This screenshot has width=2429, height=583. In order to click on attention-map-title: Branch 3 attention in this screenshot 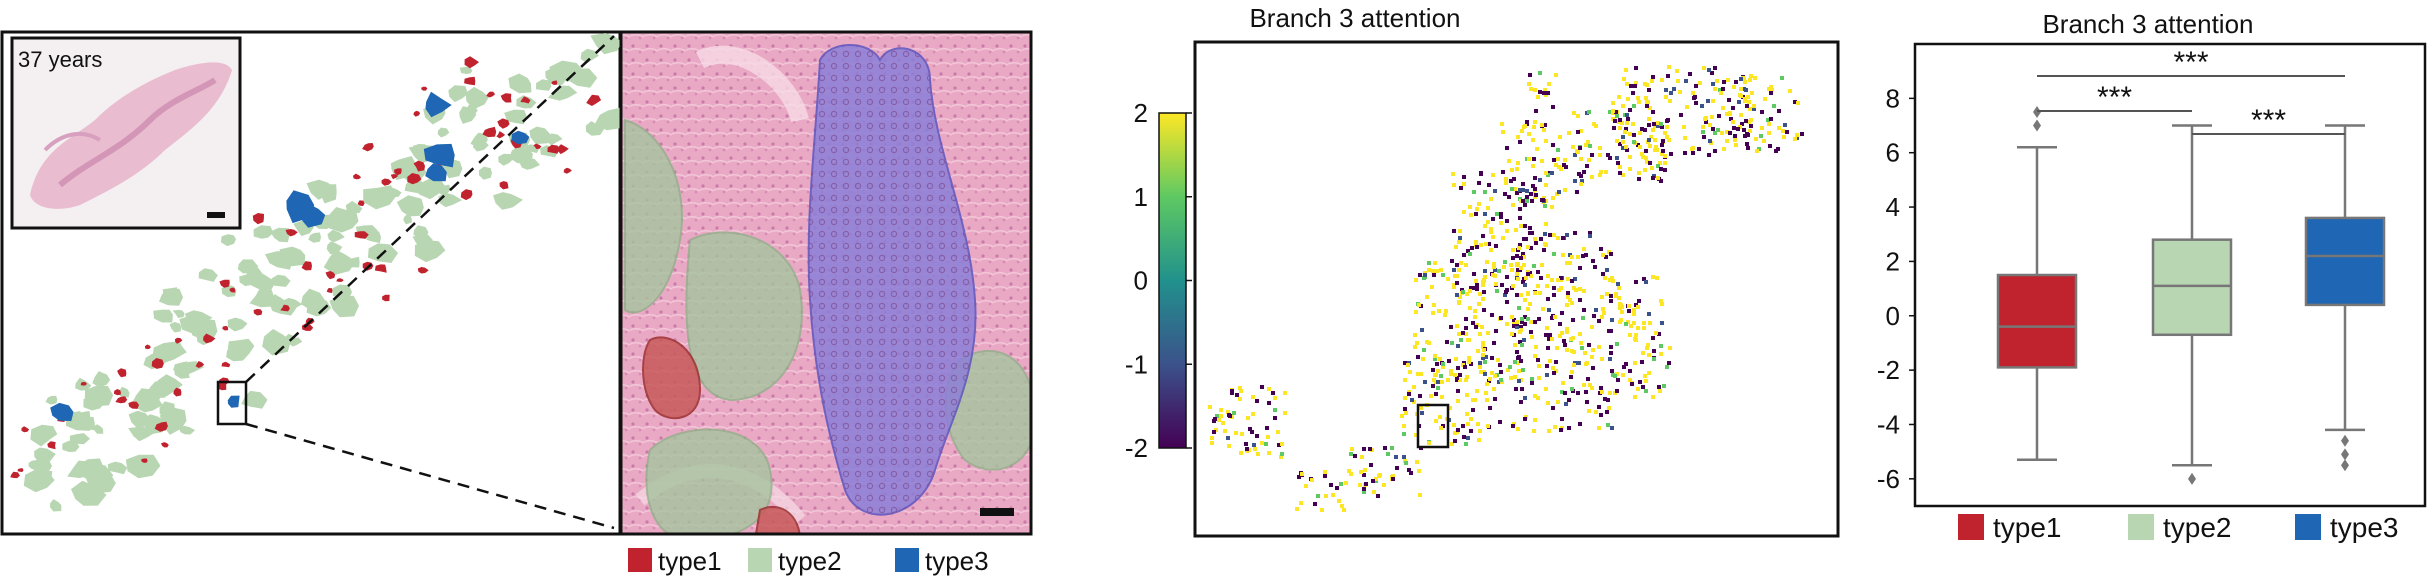, I will do `click(1354, 18)`.